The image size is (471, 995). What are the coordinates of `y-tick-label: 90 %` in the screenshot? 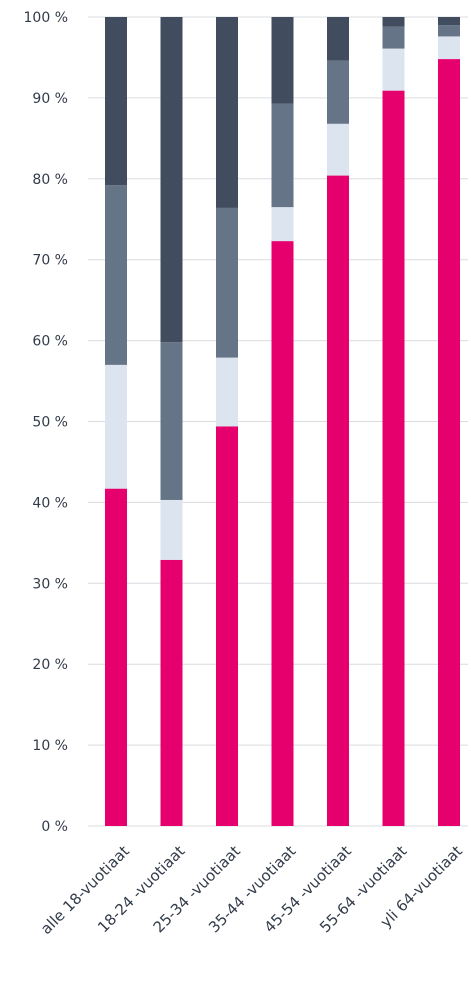 It's located at (50, 99).